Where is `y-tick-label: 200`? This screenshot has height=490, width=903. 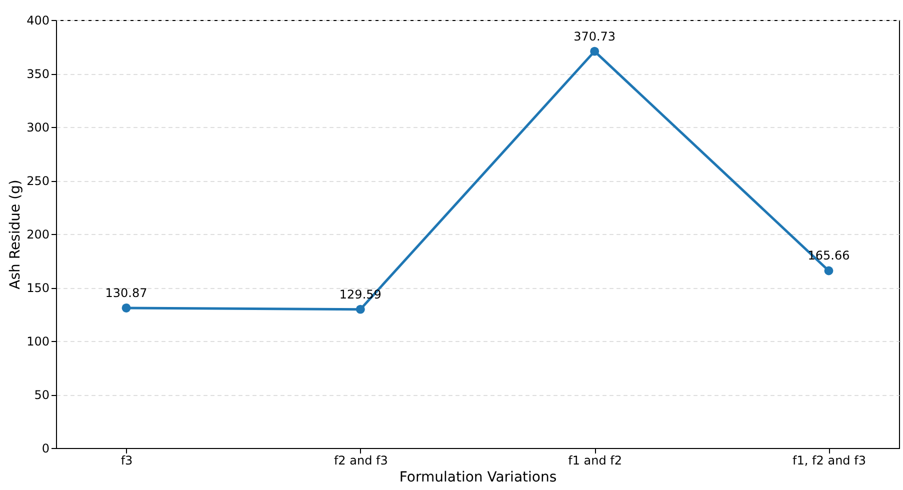 y-tick-label: 200 is located at coordinates (38, 235).